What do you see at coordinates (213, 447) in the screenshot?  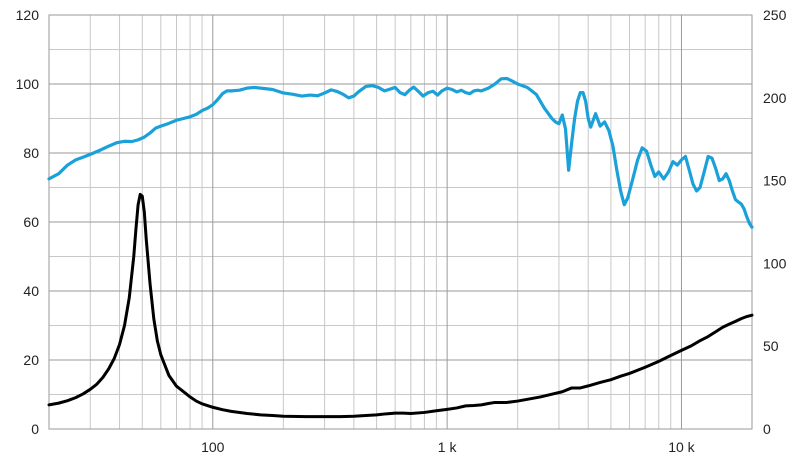 I see `x-tick-label: 100` at bounding box center [213, 447].